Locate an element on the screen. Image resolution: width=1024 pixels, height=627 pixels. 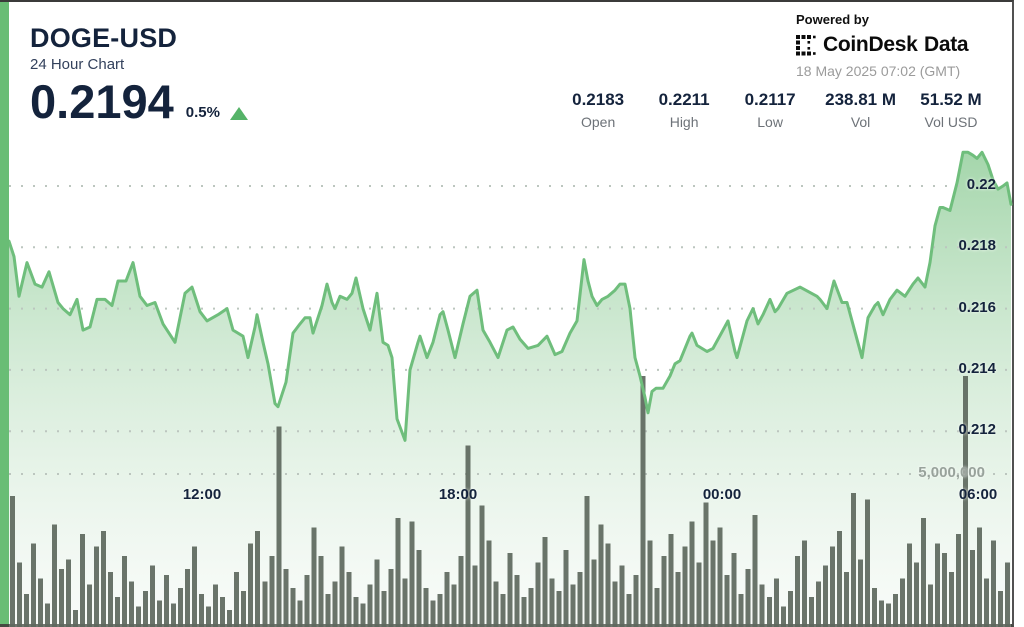
powered-by-label: Powered by is located at coordinates (832, 19).